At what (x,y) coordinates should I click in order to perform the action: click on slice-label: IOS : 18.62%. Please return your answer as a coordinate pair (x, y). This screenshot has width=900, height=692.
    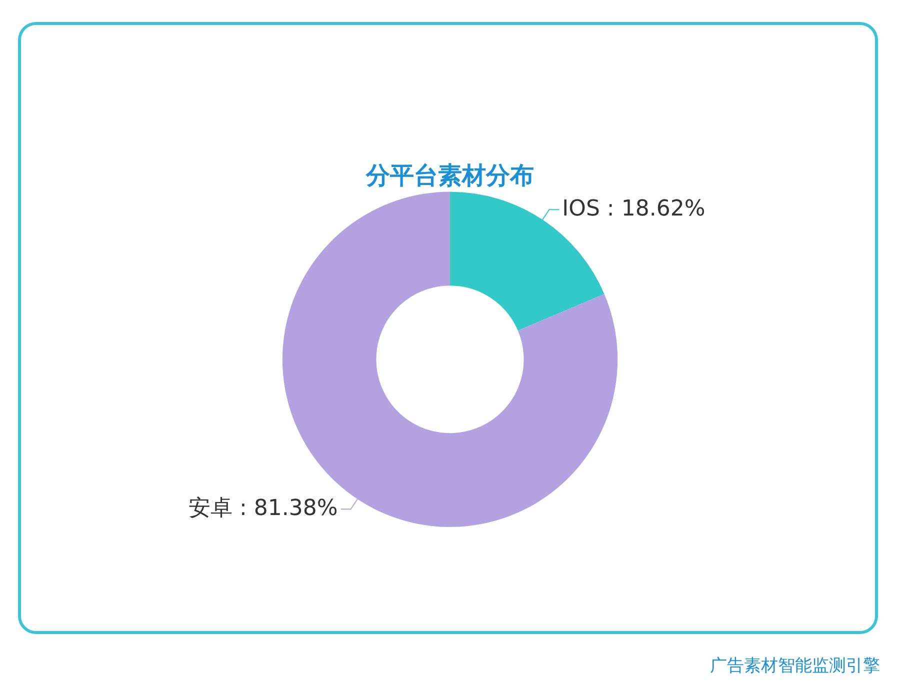
    Looking at the image, I should click on (634, 209).